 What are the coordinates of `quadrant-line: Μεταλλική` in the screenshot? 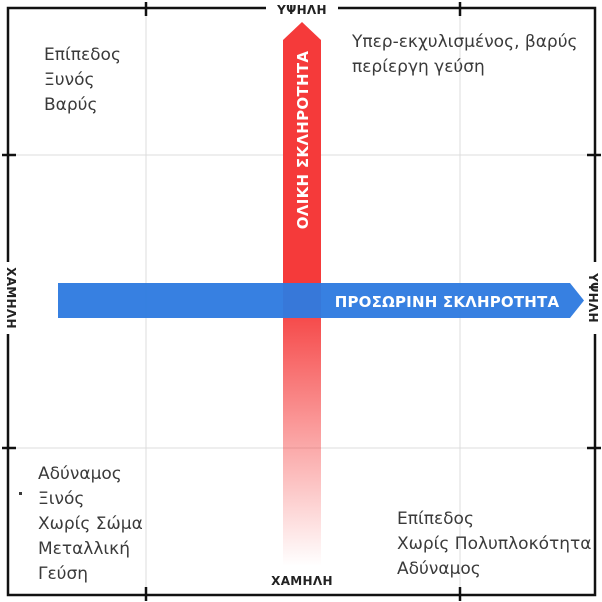 It's located at (84, 549).